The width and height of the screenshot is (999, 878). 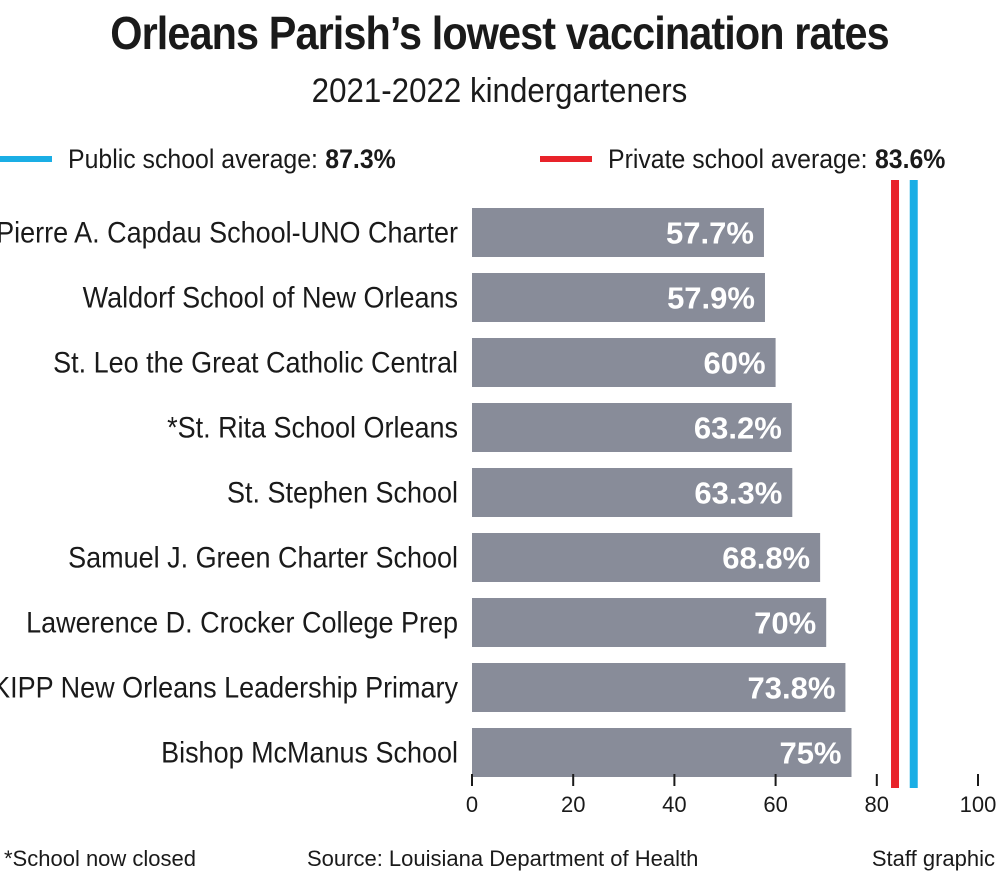 What do you see at coordinates (242, 623) in the screenshot?
I see `category-label-6: Lawerence D. Crocker College Prep` at bounding box center [242, 623].